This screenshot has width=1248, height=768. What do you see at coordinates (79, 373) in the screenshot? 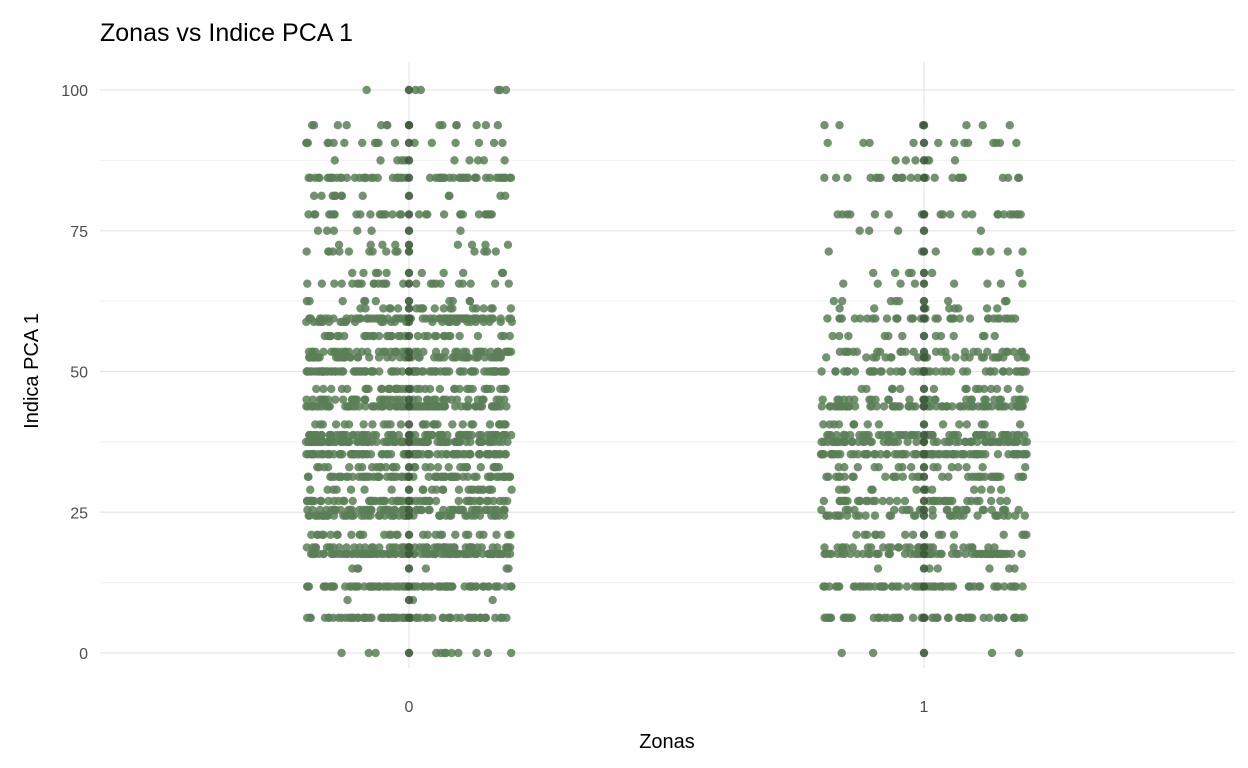
I see `y-tick-label: 50` at bounding box center [79, 373].